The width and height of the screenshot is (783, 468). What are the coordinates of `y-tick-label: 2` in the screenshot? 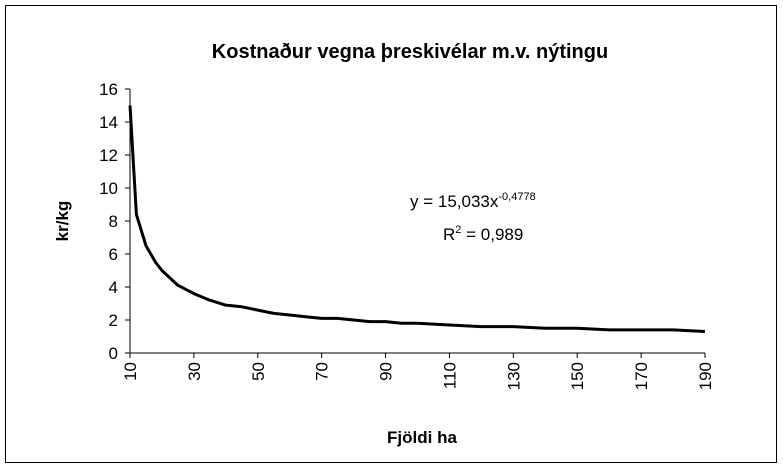 It's located at (113, 320).